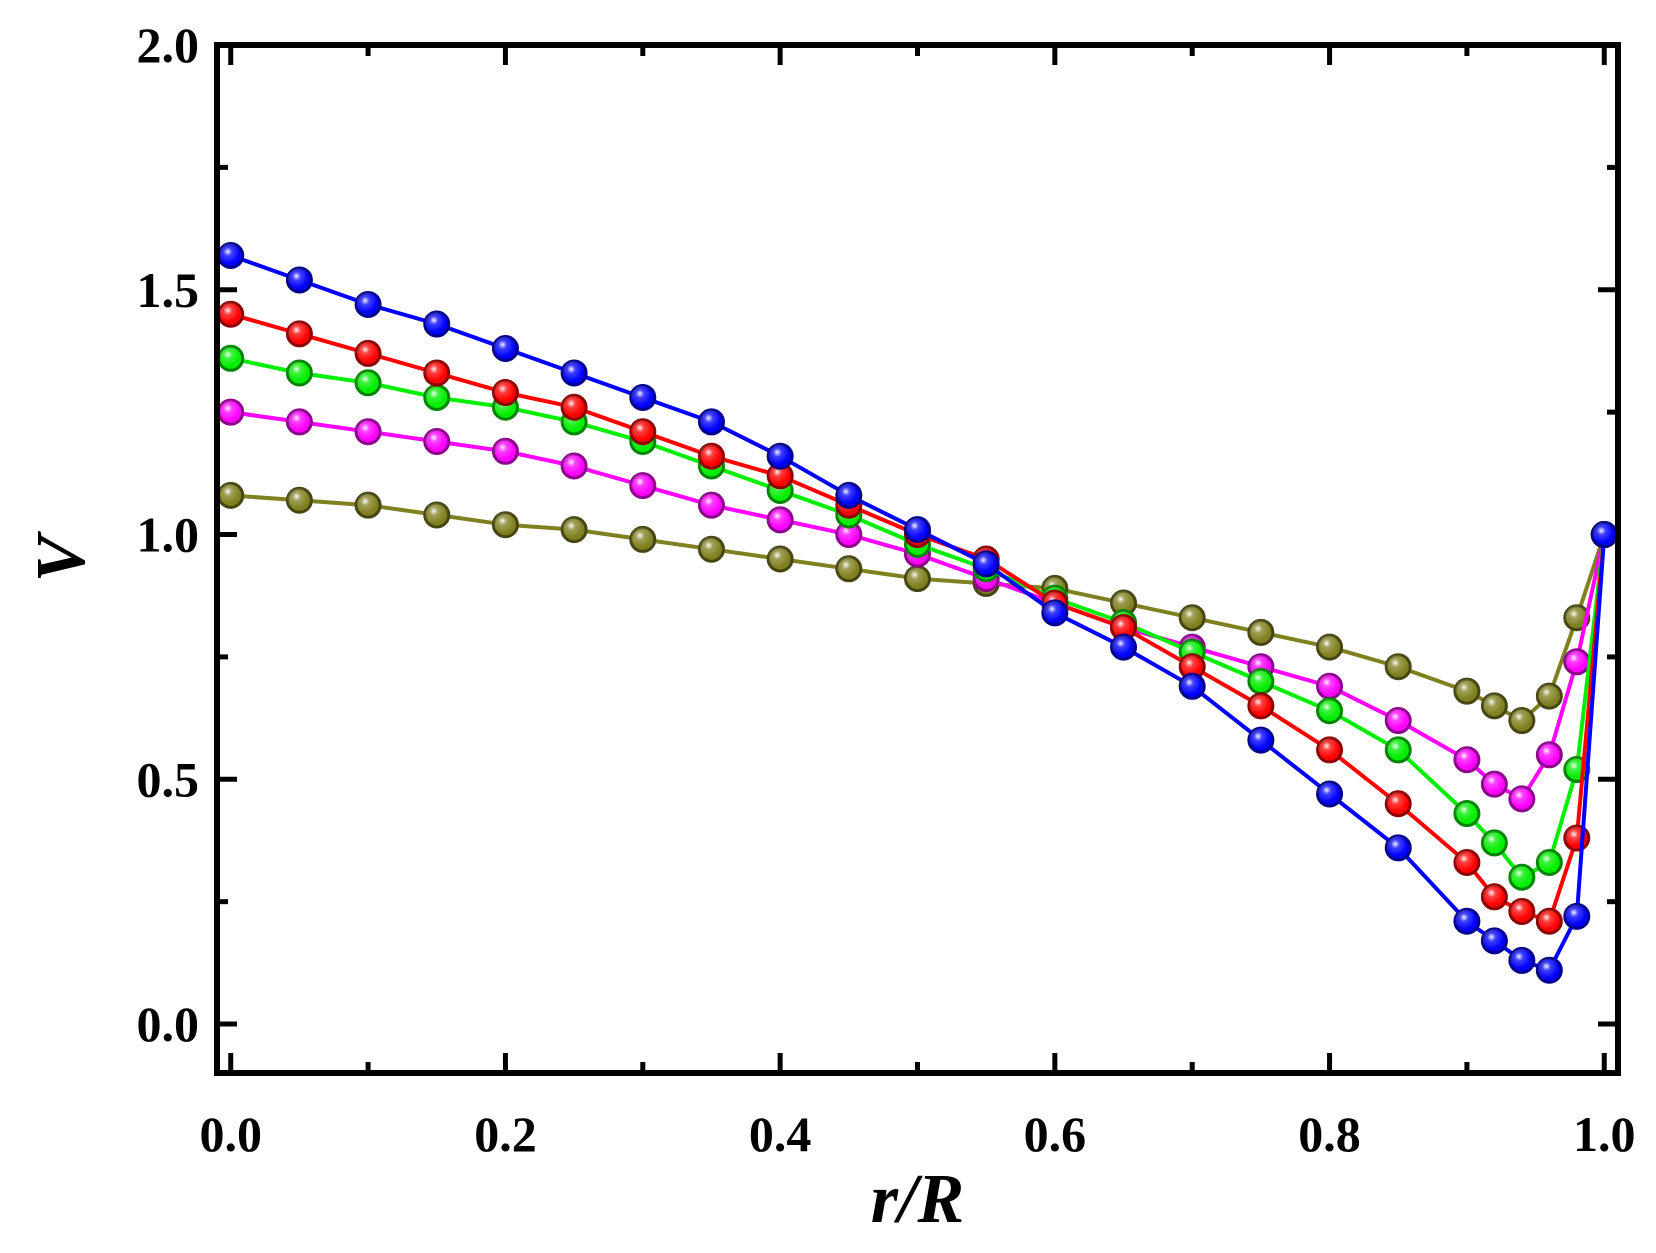  I want to click on x-tick-label: 1.0, so click(1604, 1134).